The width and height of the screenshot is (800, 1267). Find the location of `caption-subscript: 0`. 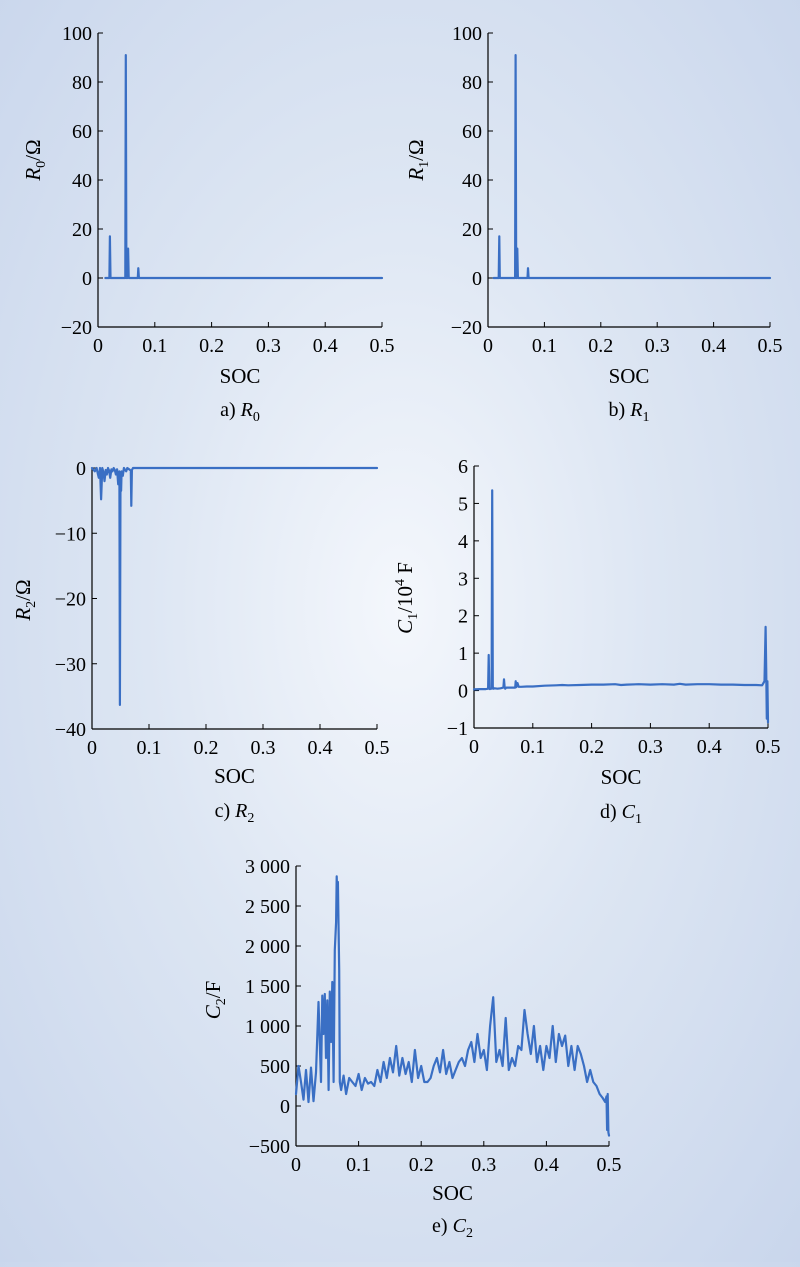

caption-subscript: 0 is located at coordinates (256, 417).